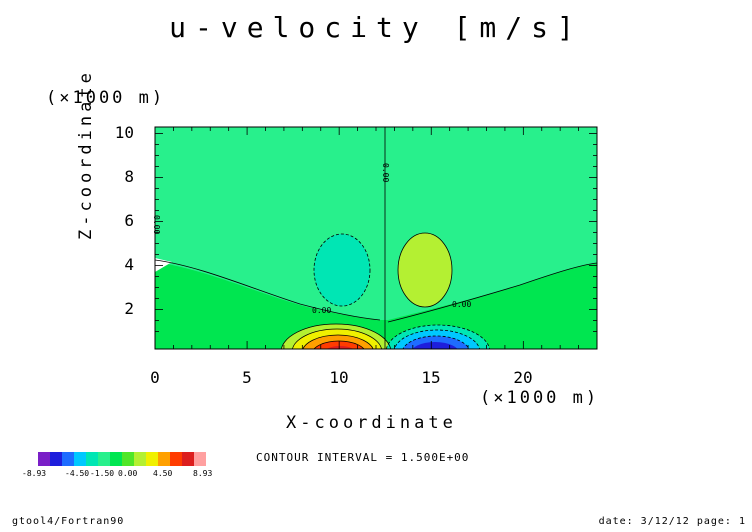 This screenshot has height=532, width=752. I want to click on y-tick-label: 8, so click(129, 176).